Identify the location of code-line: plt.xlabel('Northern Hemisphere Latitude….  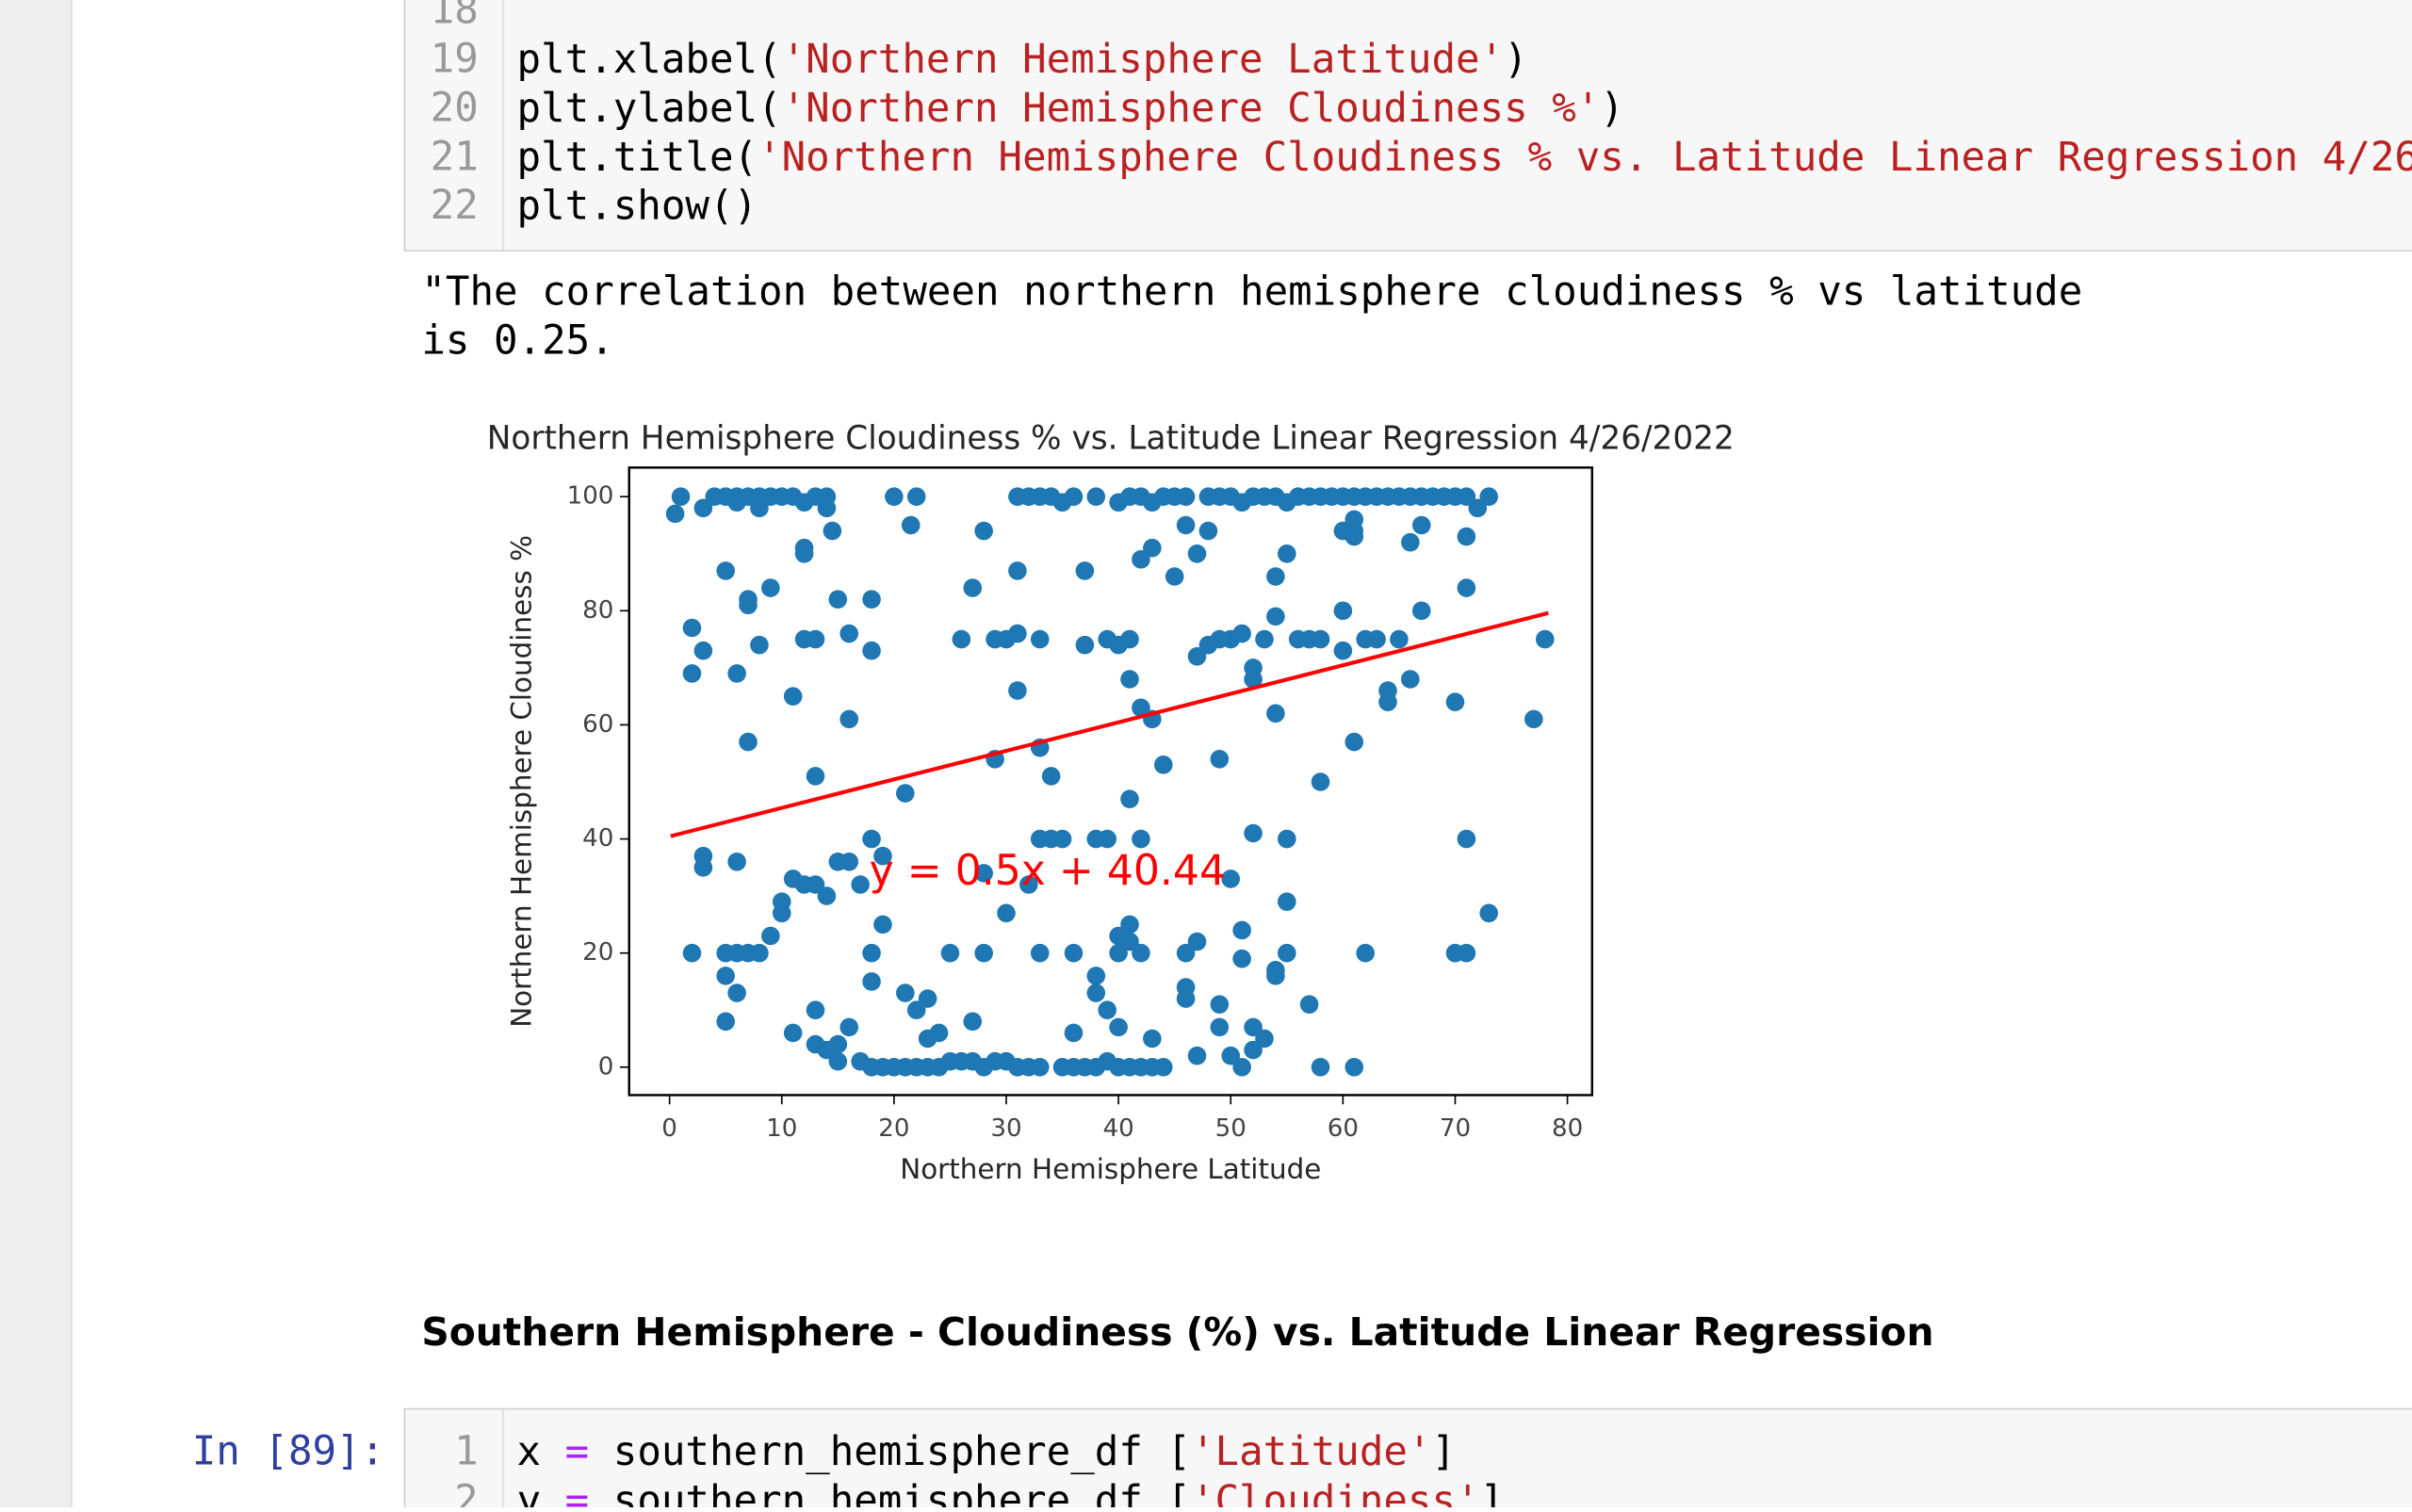
(1022, 59).